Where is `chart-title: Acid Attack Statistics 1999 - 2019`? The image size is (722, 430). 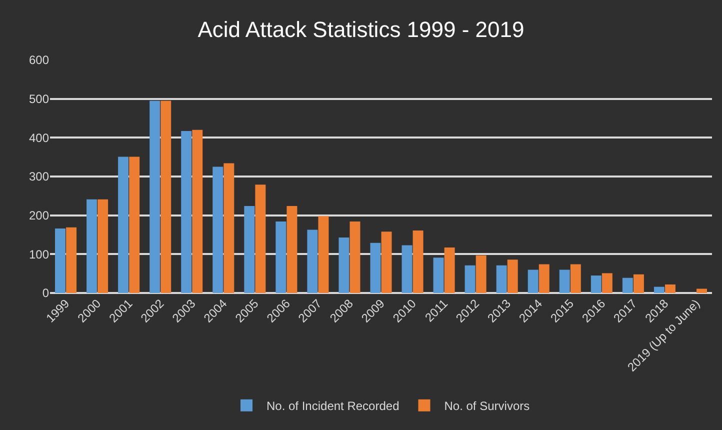
chart-title: Acid Attack Statistics 1999 - 2019 is located at coordinates (361, 29).